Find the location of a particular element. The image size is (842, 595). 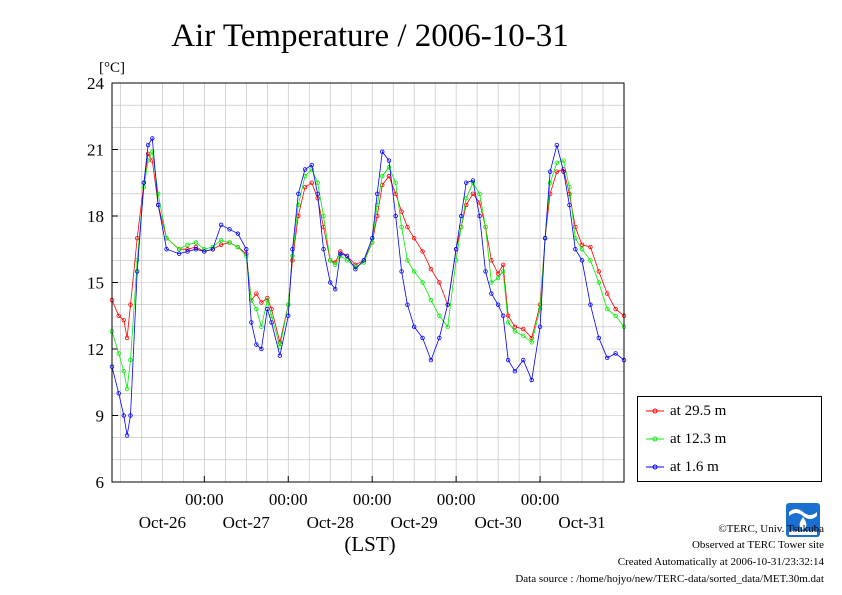

y-tick-label: 12 is located at coordinates (95, 349).